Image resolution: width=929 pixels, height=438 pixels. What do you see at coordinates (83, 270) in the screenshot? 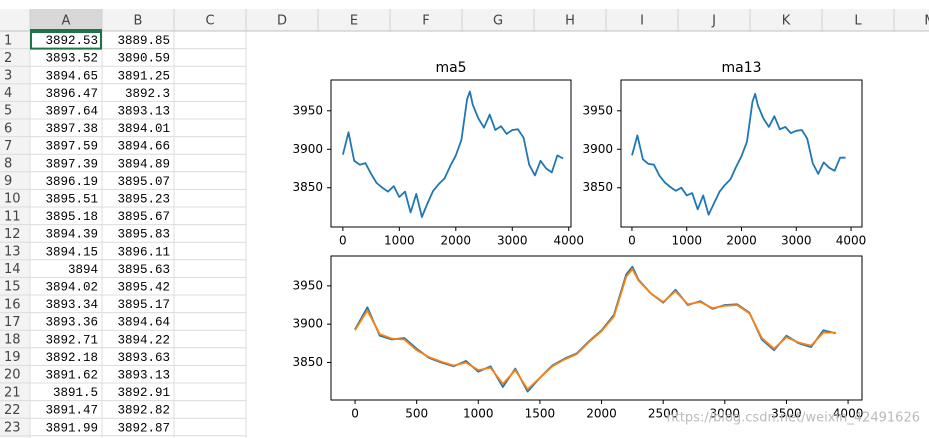
I see `cell-value: 3894` at bounding box center [83, 270].